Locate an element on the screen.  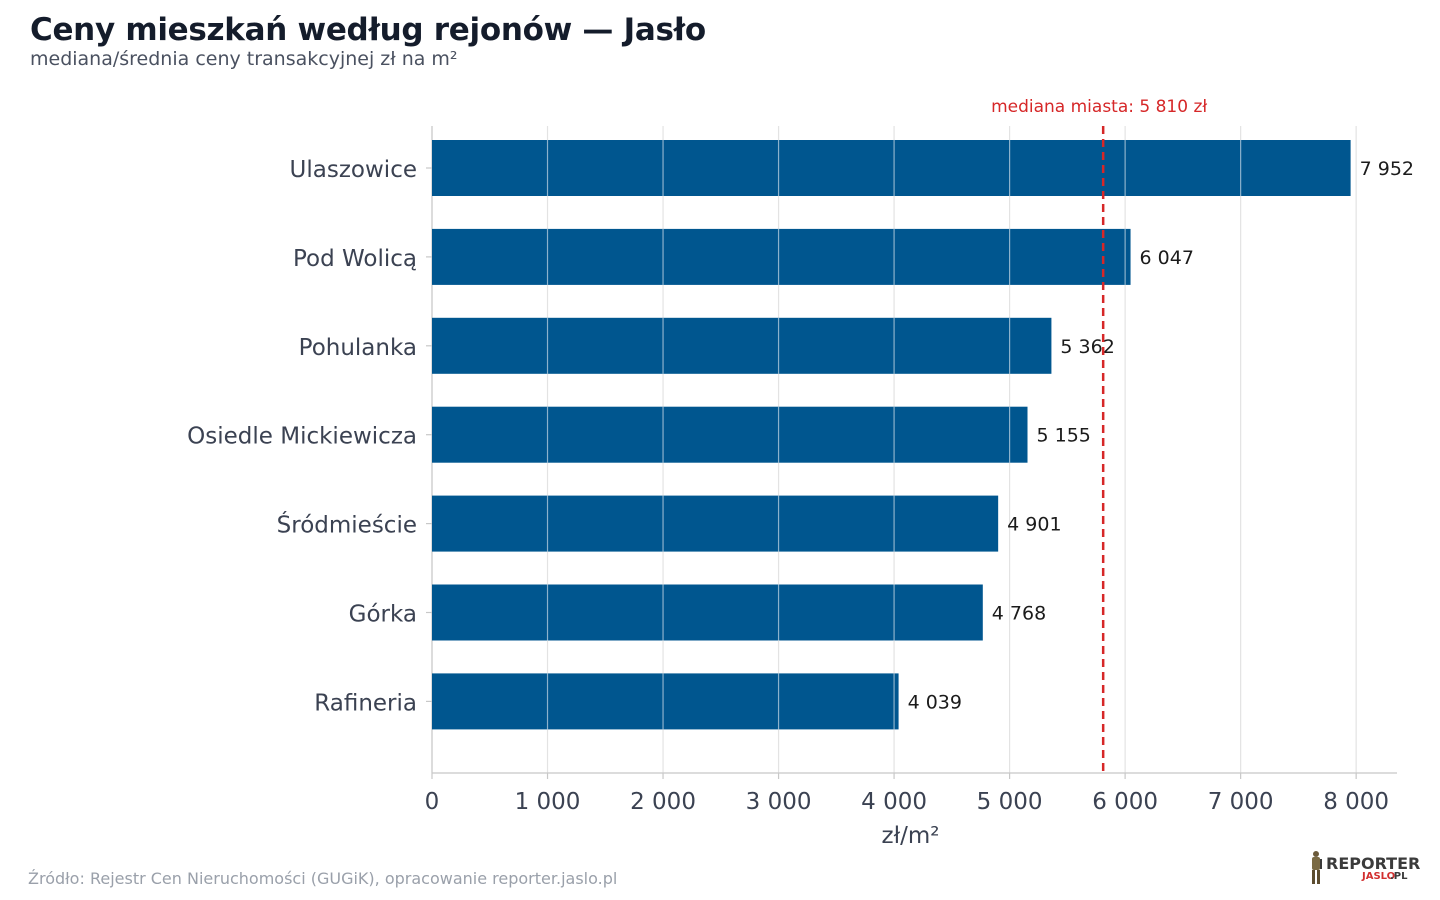
category-label: Rafineria is located at coordinates (365, 703).